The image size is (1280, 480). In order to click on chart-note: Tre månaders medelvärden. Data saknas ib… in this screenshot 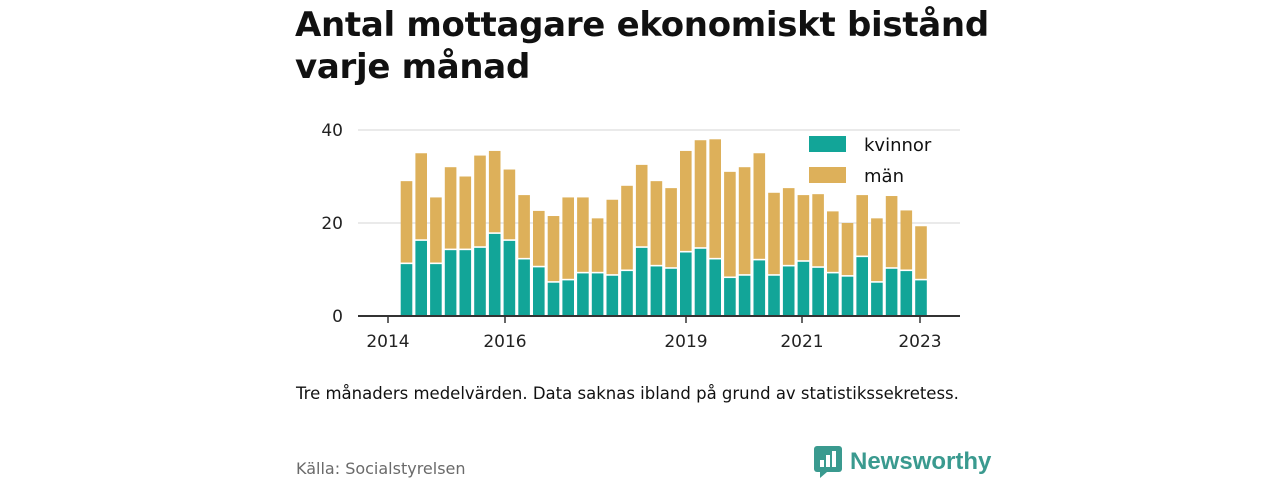, I will do `click(627, 393)`.